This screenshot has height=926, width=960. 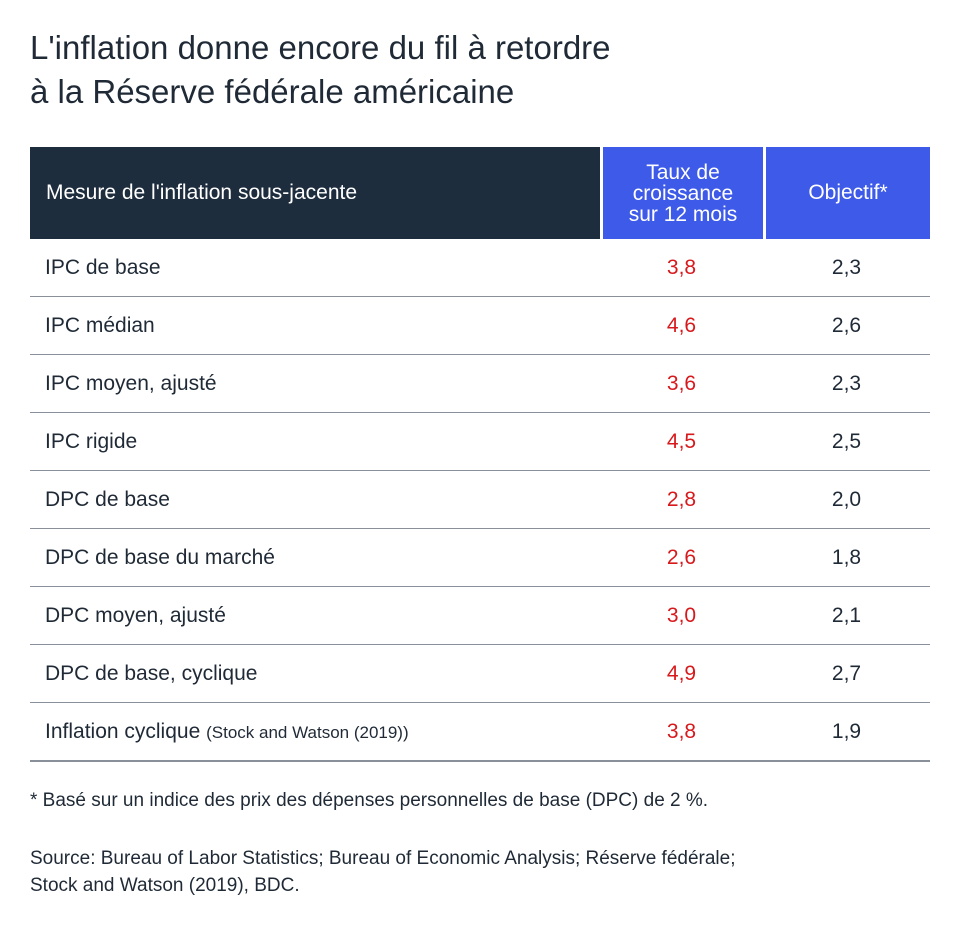 I want to click on header-rate-line-2: croissance, so click(x=683, y=193).